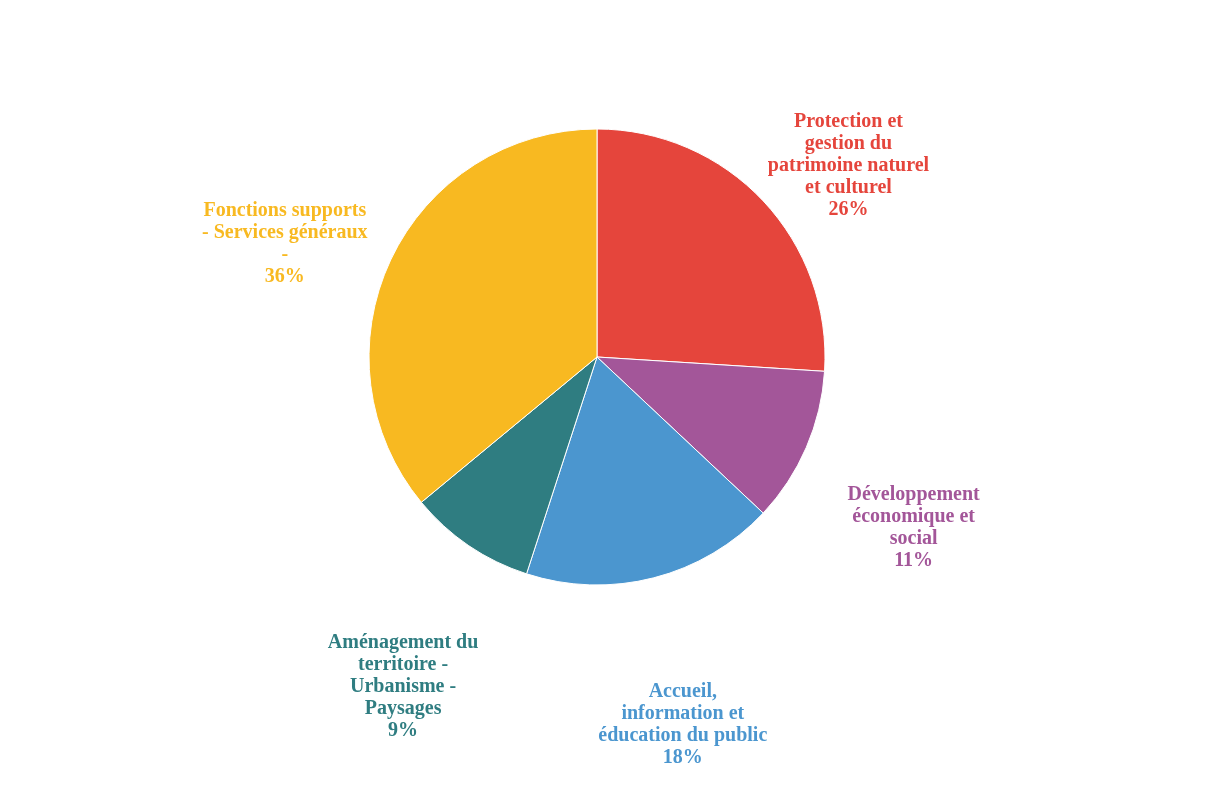 This screenshot has height=800, width=1214. I want to click on slice-label: Protection et gestion du patrimoine naturel et culturel, so click(848, 152).